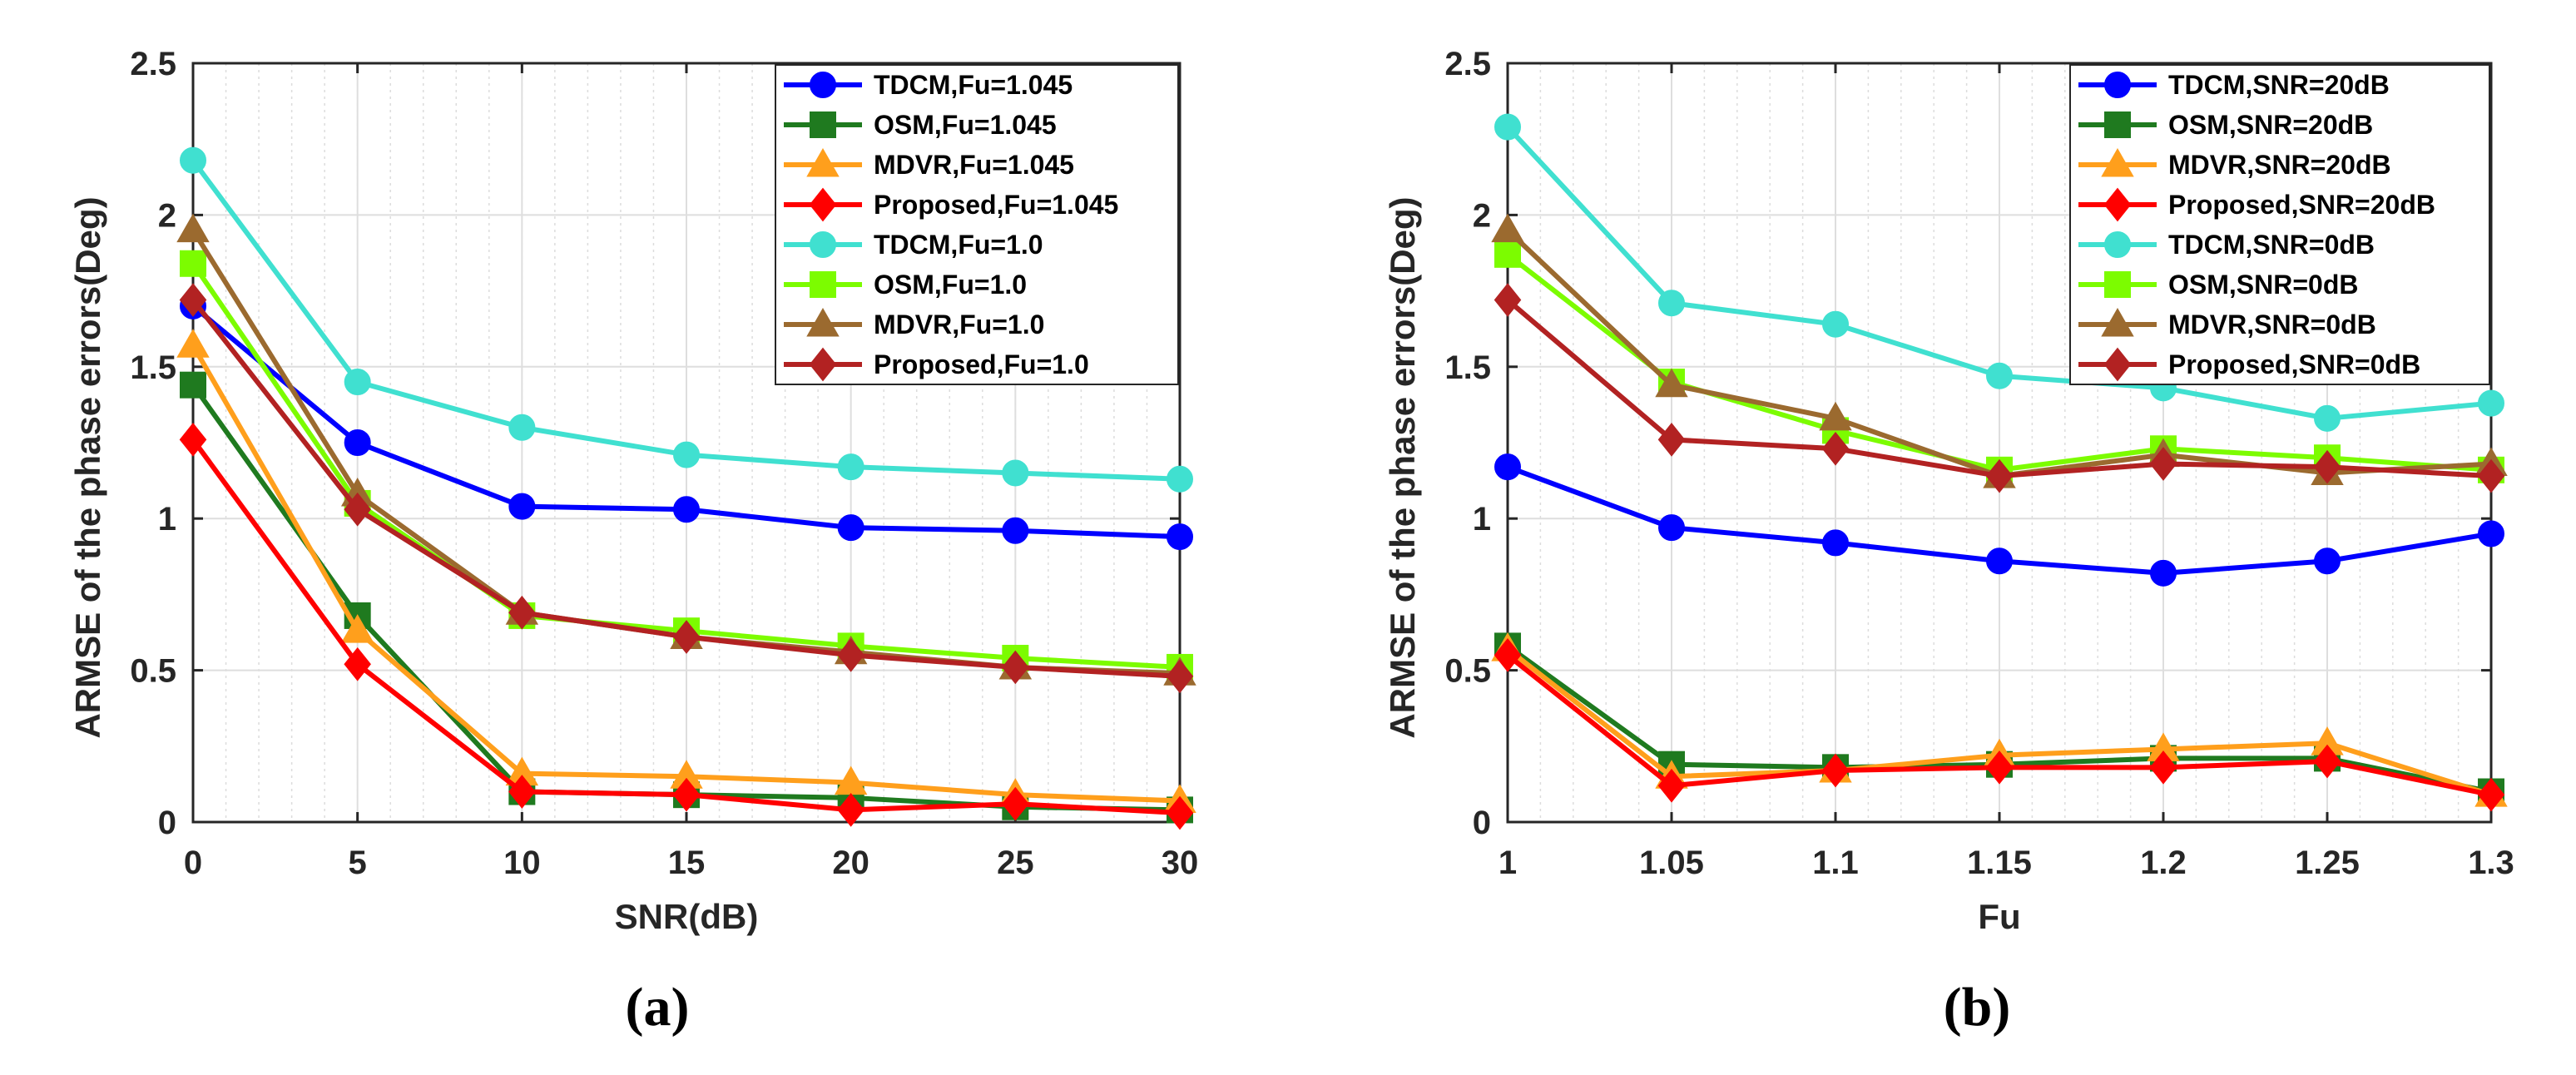 This screenshot has height=1075, width=2576. What do you see at coordinates (2000, 863) in the screenshot?
I see `x-tick-label: 1.15` at bounding box center [2000, 863].